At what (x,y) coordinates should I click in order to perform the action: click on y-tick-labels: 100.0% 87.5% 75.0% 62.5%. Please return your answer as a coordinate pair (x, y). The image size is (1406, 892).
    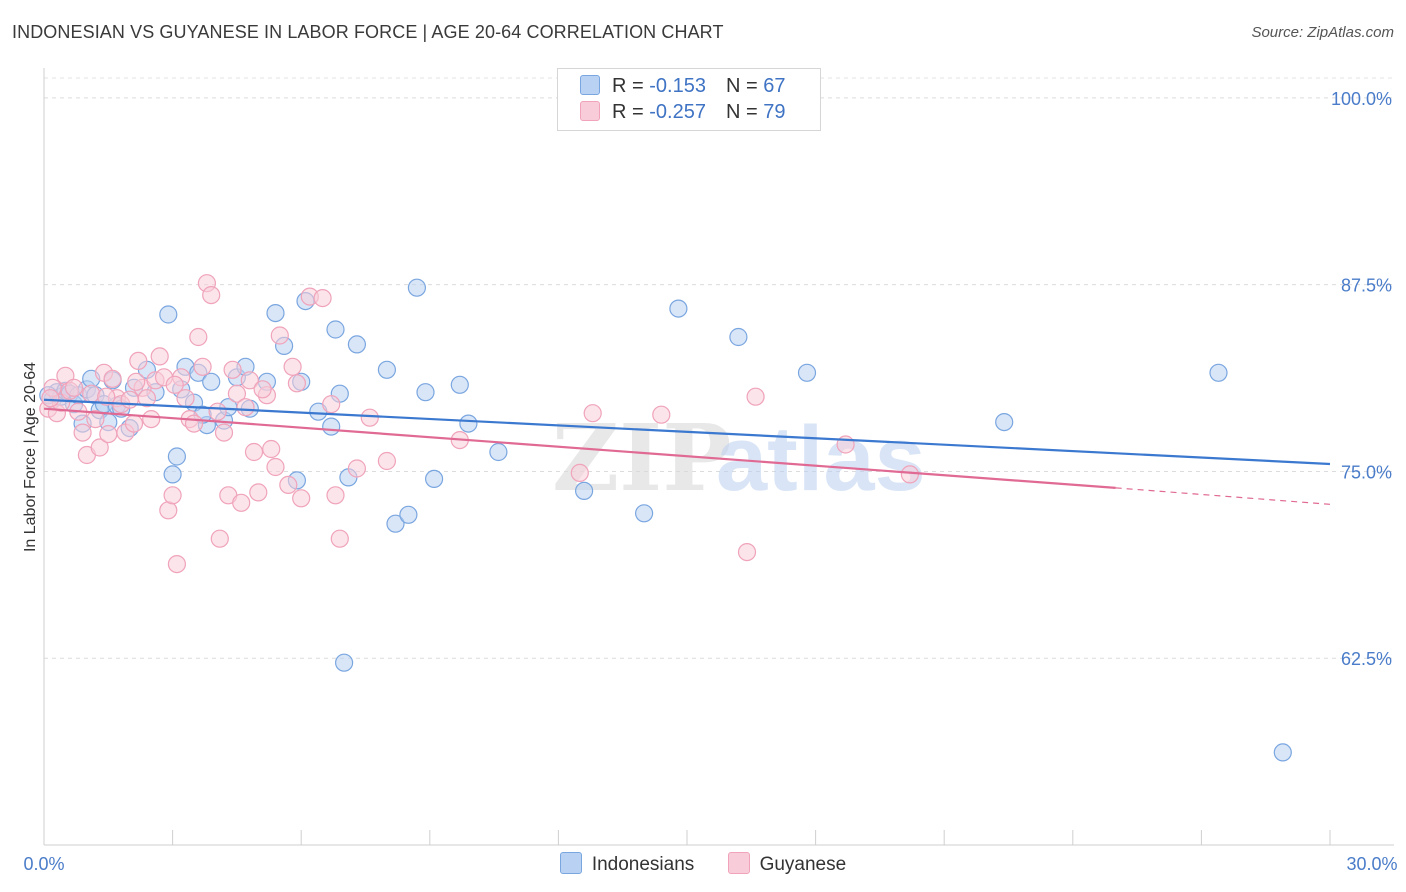
    Looking at the image, I should click on (1361, 379).